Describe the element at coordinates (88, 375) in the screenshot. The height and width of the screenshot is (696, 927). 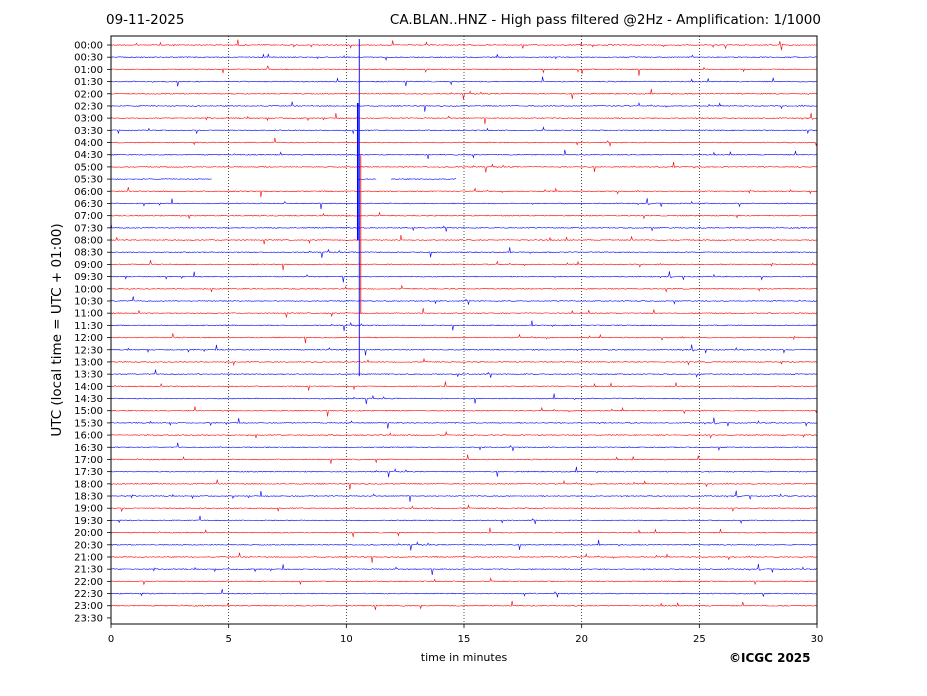
I see `y-tick-label: 13:30` at that location.